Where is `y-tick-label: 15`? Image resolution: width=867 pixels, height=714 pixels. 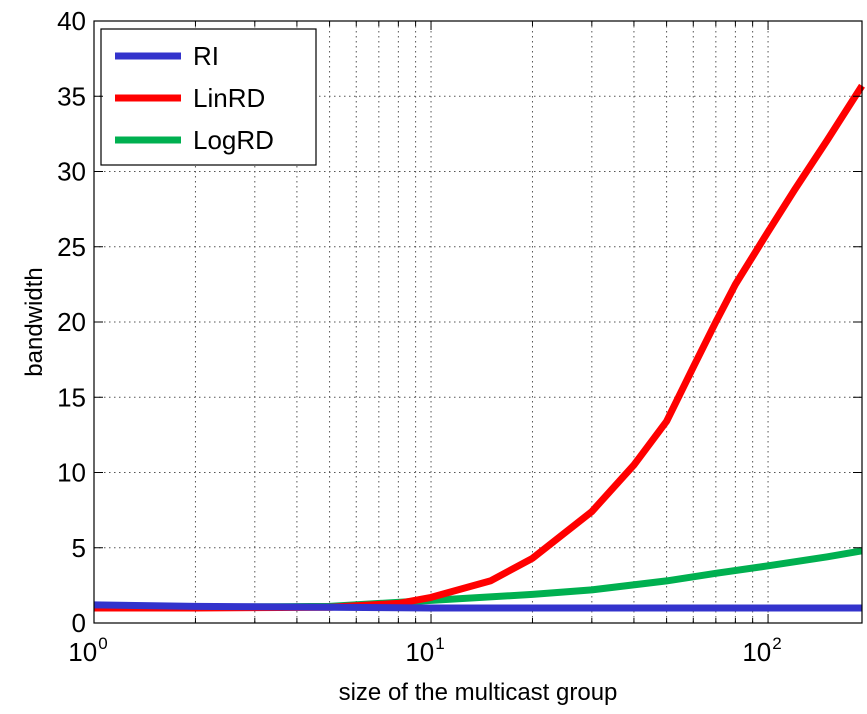 y-tick-label: 15 is located at coordinates (71, 397).